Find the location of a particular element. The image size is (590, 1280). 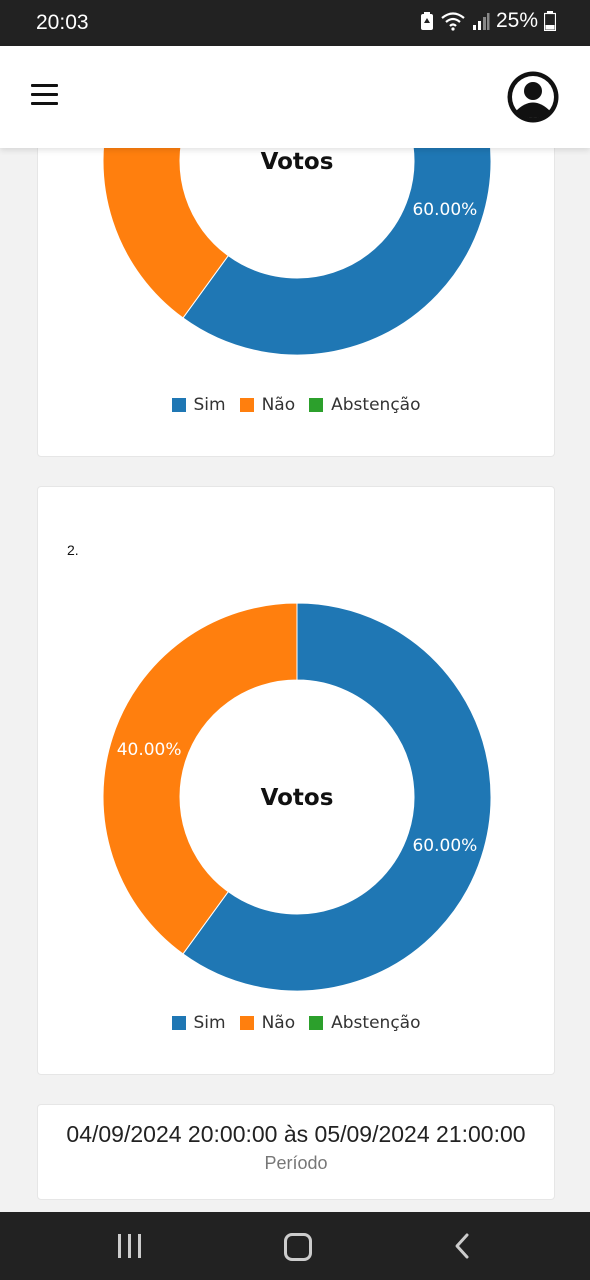

user-avatar-icon is located at coordinates (533, 97).